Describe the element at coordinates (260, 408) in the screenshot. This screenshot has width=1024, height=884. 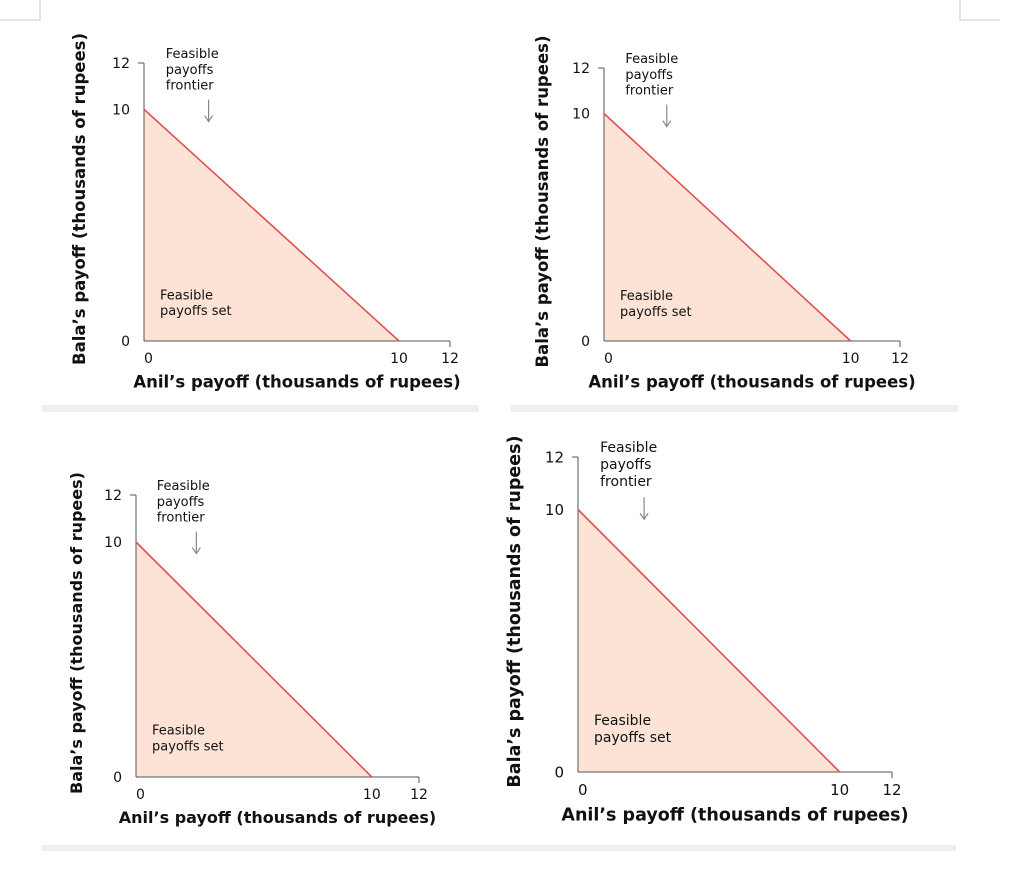
I see `separator-top-left` at that location.